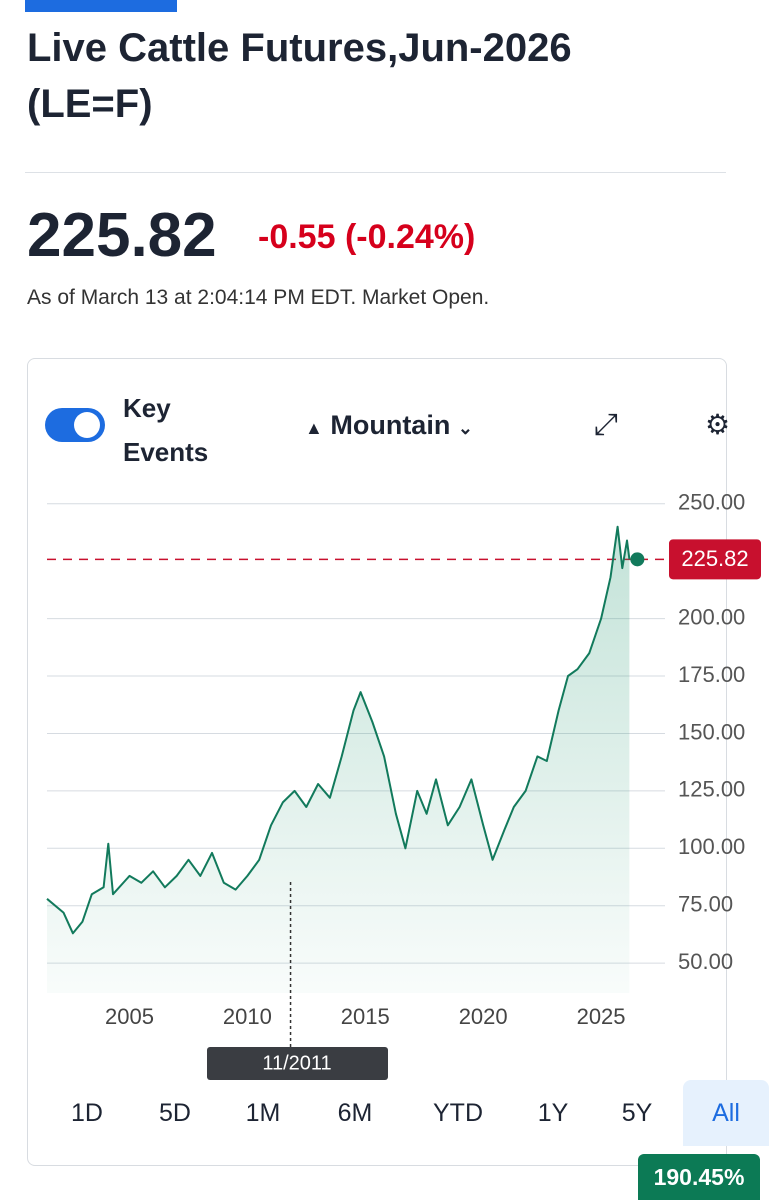 This screenshot has width=769, height=1200. I want to click on crosshair-label: 11/2011, so click(296, 1063).